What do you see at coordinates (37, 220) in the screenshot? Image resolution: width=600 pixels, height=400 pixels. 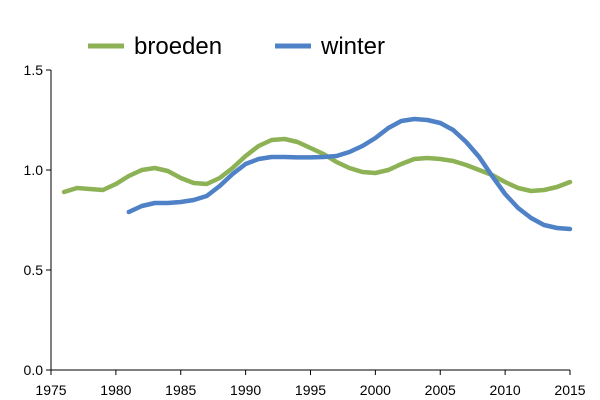 I see `y-axis-ticks: 0.0 0.5 1.0 1.5` at bounding box center [37, 220].